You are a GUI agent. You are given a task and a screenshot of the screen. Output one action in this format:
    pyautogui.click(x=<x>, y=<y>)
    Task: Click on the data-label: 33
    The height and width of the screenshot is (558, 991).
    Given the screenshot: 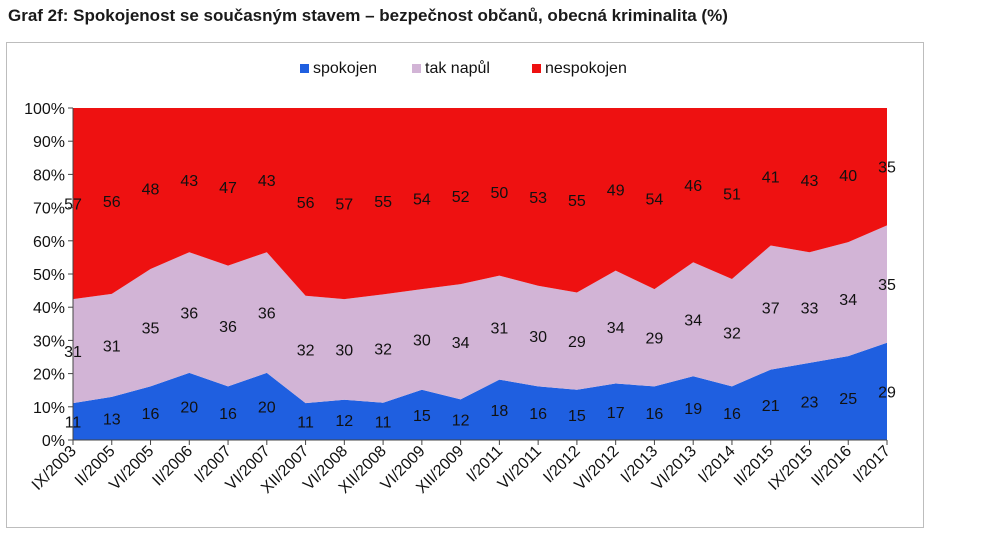 What is the action you would take?
    pyautogui.click(x=810, y=309)
    